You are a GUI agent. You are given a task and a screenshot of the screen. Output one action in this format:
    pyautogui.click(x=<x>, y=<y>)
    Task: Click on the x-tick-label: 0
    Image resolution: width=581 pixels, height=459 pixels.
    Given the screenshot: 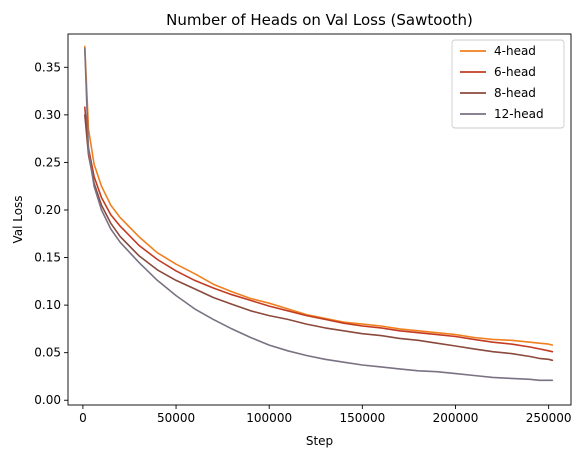 What is the action you would take?
    pyautogui.click(x=83, y=418)
    